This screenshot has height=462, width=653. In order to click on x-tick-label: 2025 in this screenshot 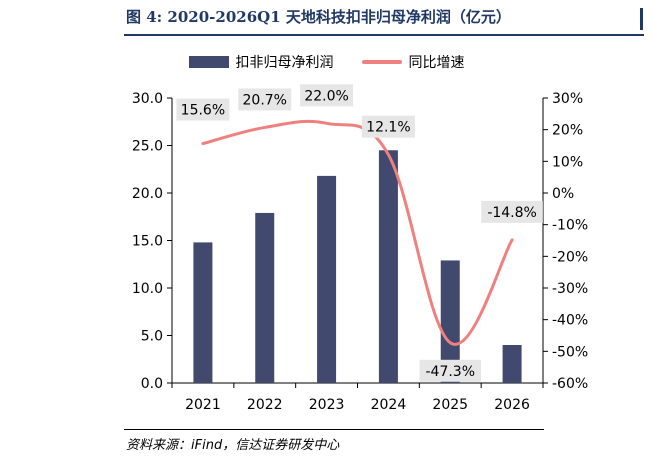, I will do `click(450, 405)`.